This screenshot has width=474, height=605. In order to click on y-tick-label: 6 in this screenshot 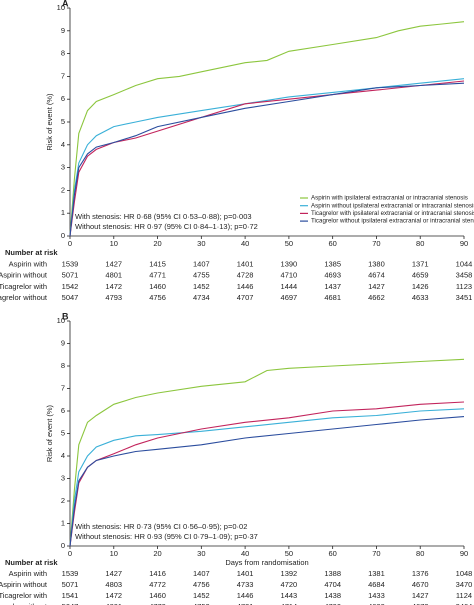, I will do `click(63, 98)`.